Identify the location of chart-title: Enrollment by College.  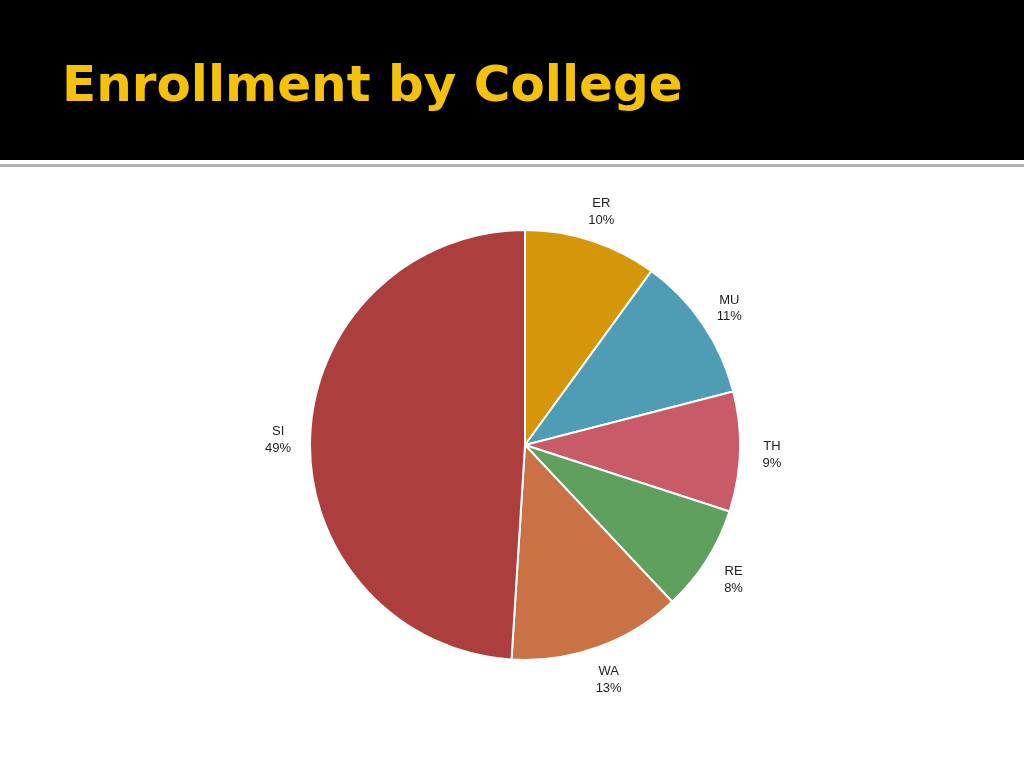
(372, 84).